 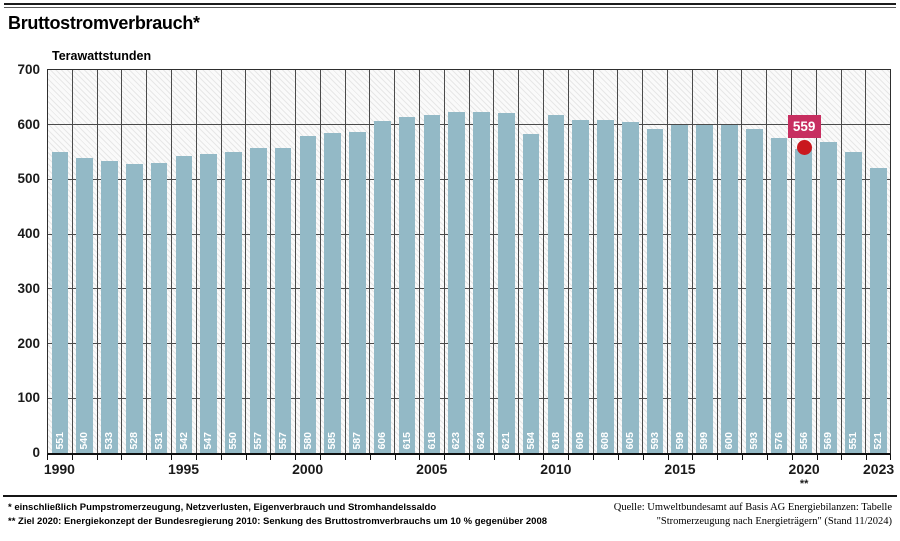 What do you see at coordinates (679, 441) in the screenshot?
I see `bar-value-label: 599` at bounding box center [679, 441].